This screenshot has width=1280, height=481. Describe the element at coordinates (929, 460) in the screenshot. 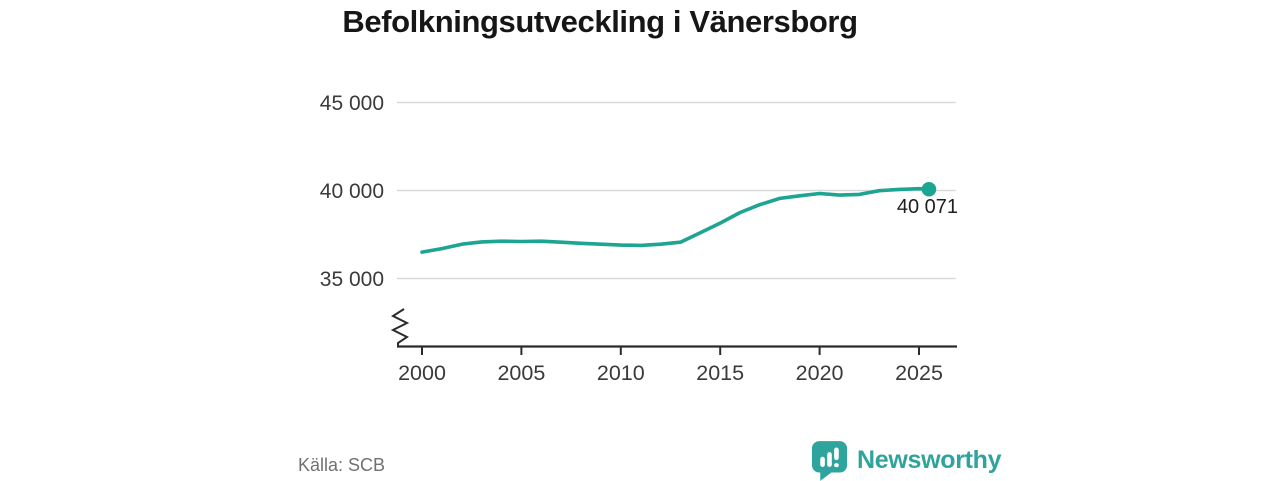

I see `newsworthy-logo-text: Newsworthy` at that location.